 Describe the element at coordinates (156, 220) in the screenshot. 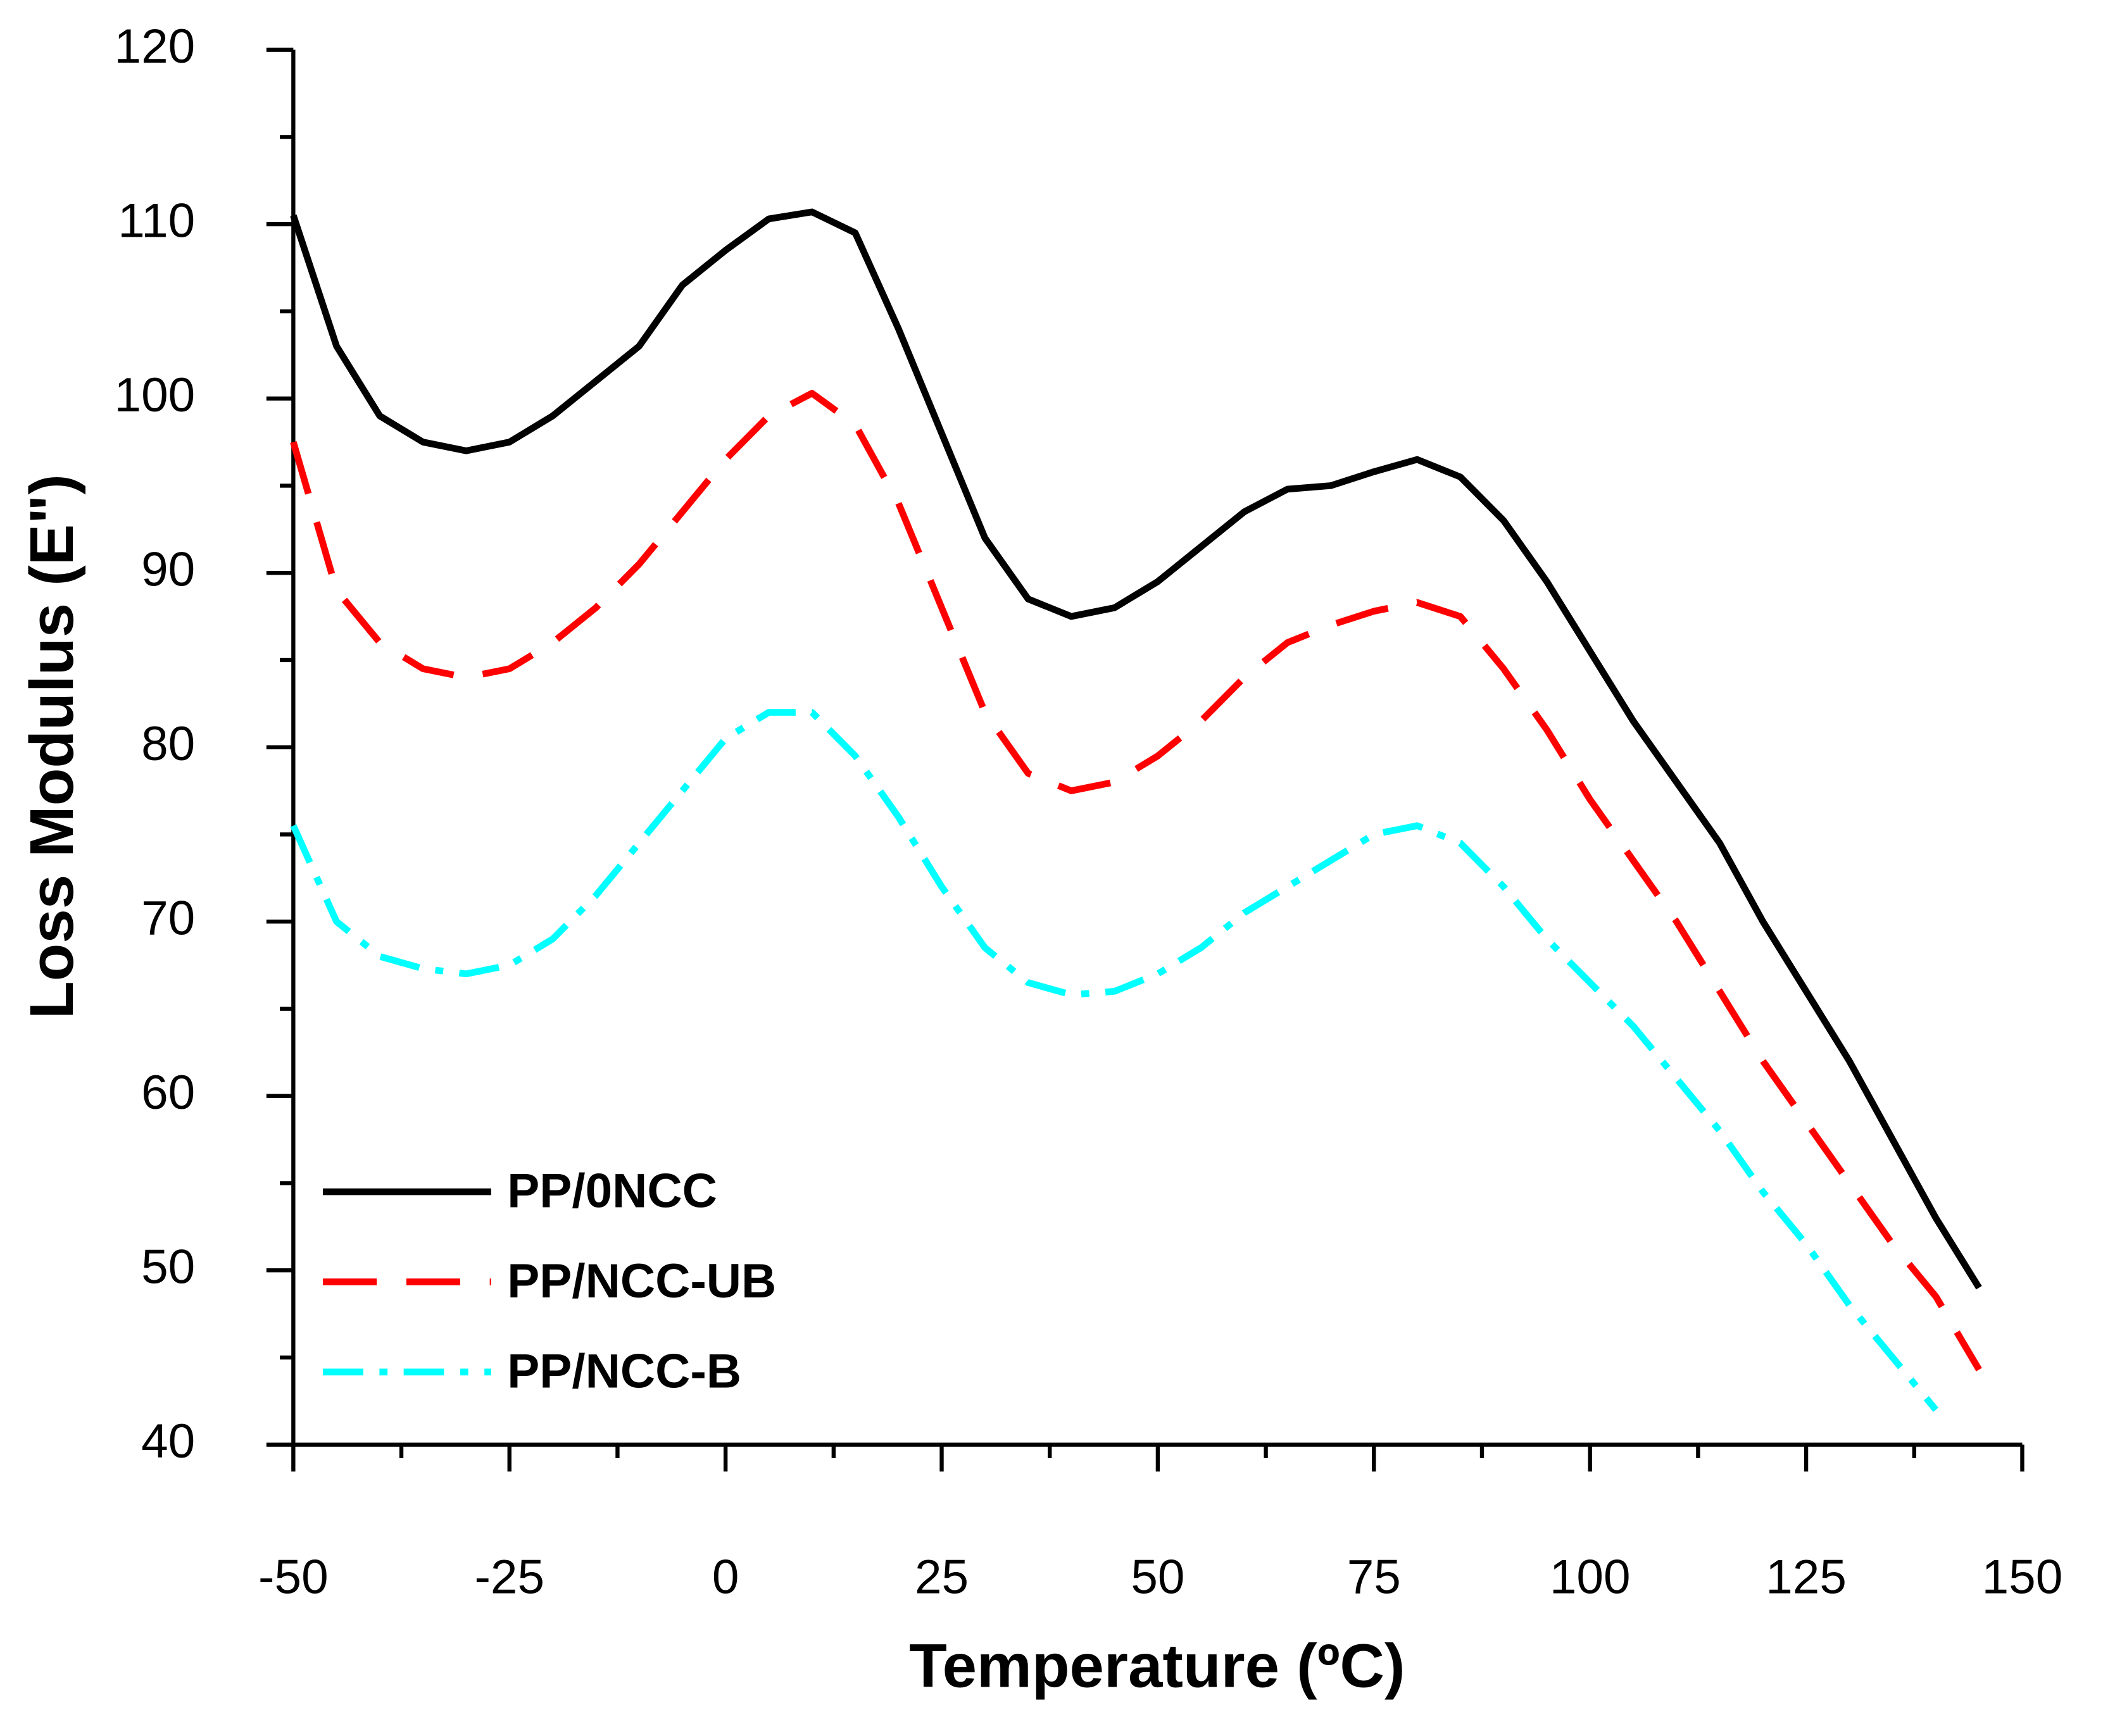

I see `y-tick-label: 110` at that location.